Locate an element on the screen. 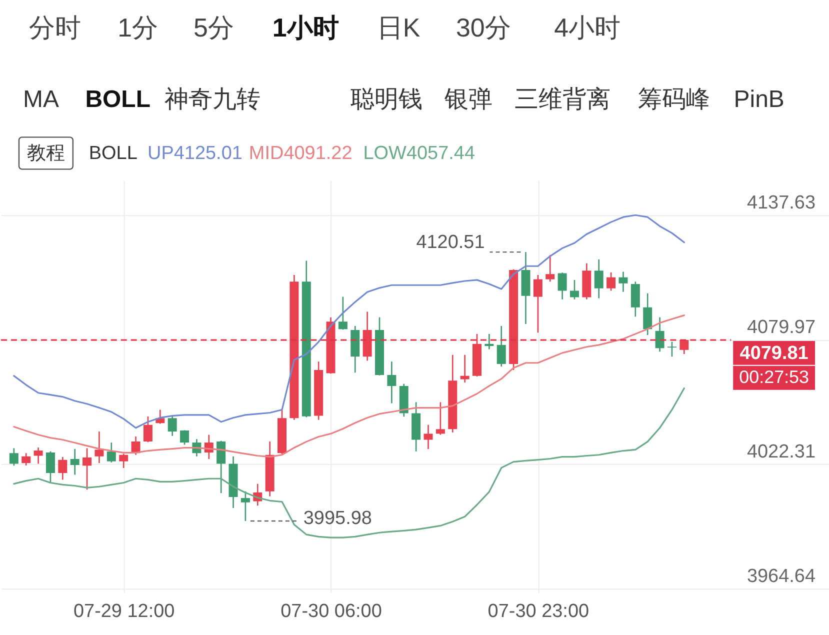 Image resolution: width=829 pixels, height=635 pixels. text: 分时 is located at coordinates (54, 27).